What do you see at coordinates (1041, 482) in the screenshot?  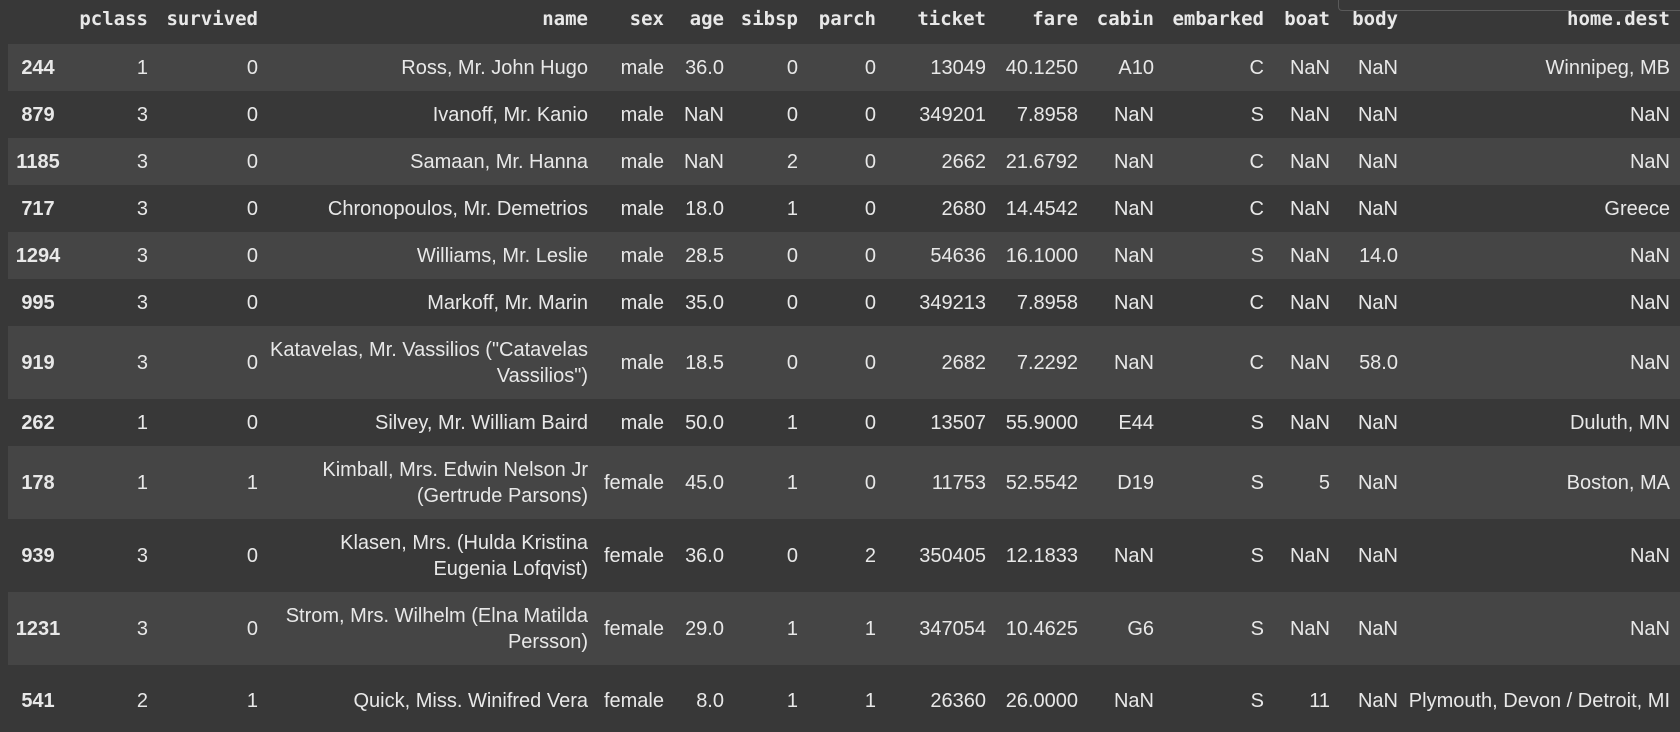 I see `cell-fare: 52.5542` at bounding box center [1041, 482].